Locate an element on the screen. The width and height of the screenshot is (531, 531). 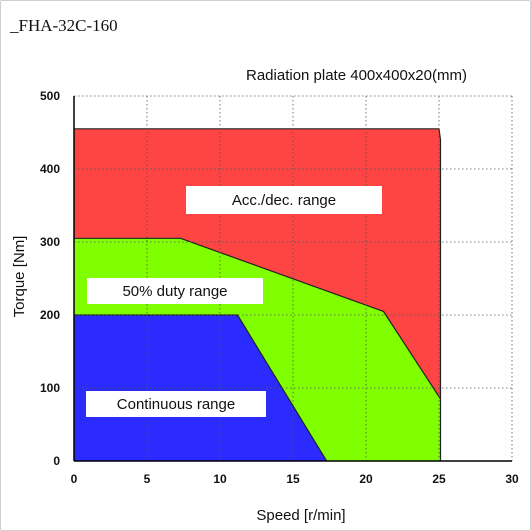
continuous-range-label: Continuous range is located at coordinates (176, 404).